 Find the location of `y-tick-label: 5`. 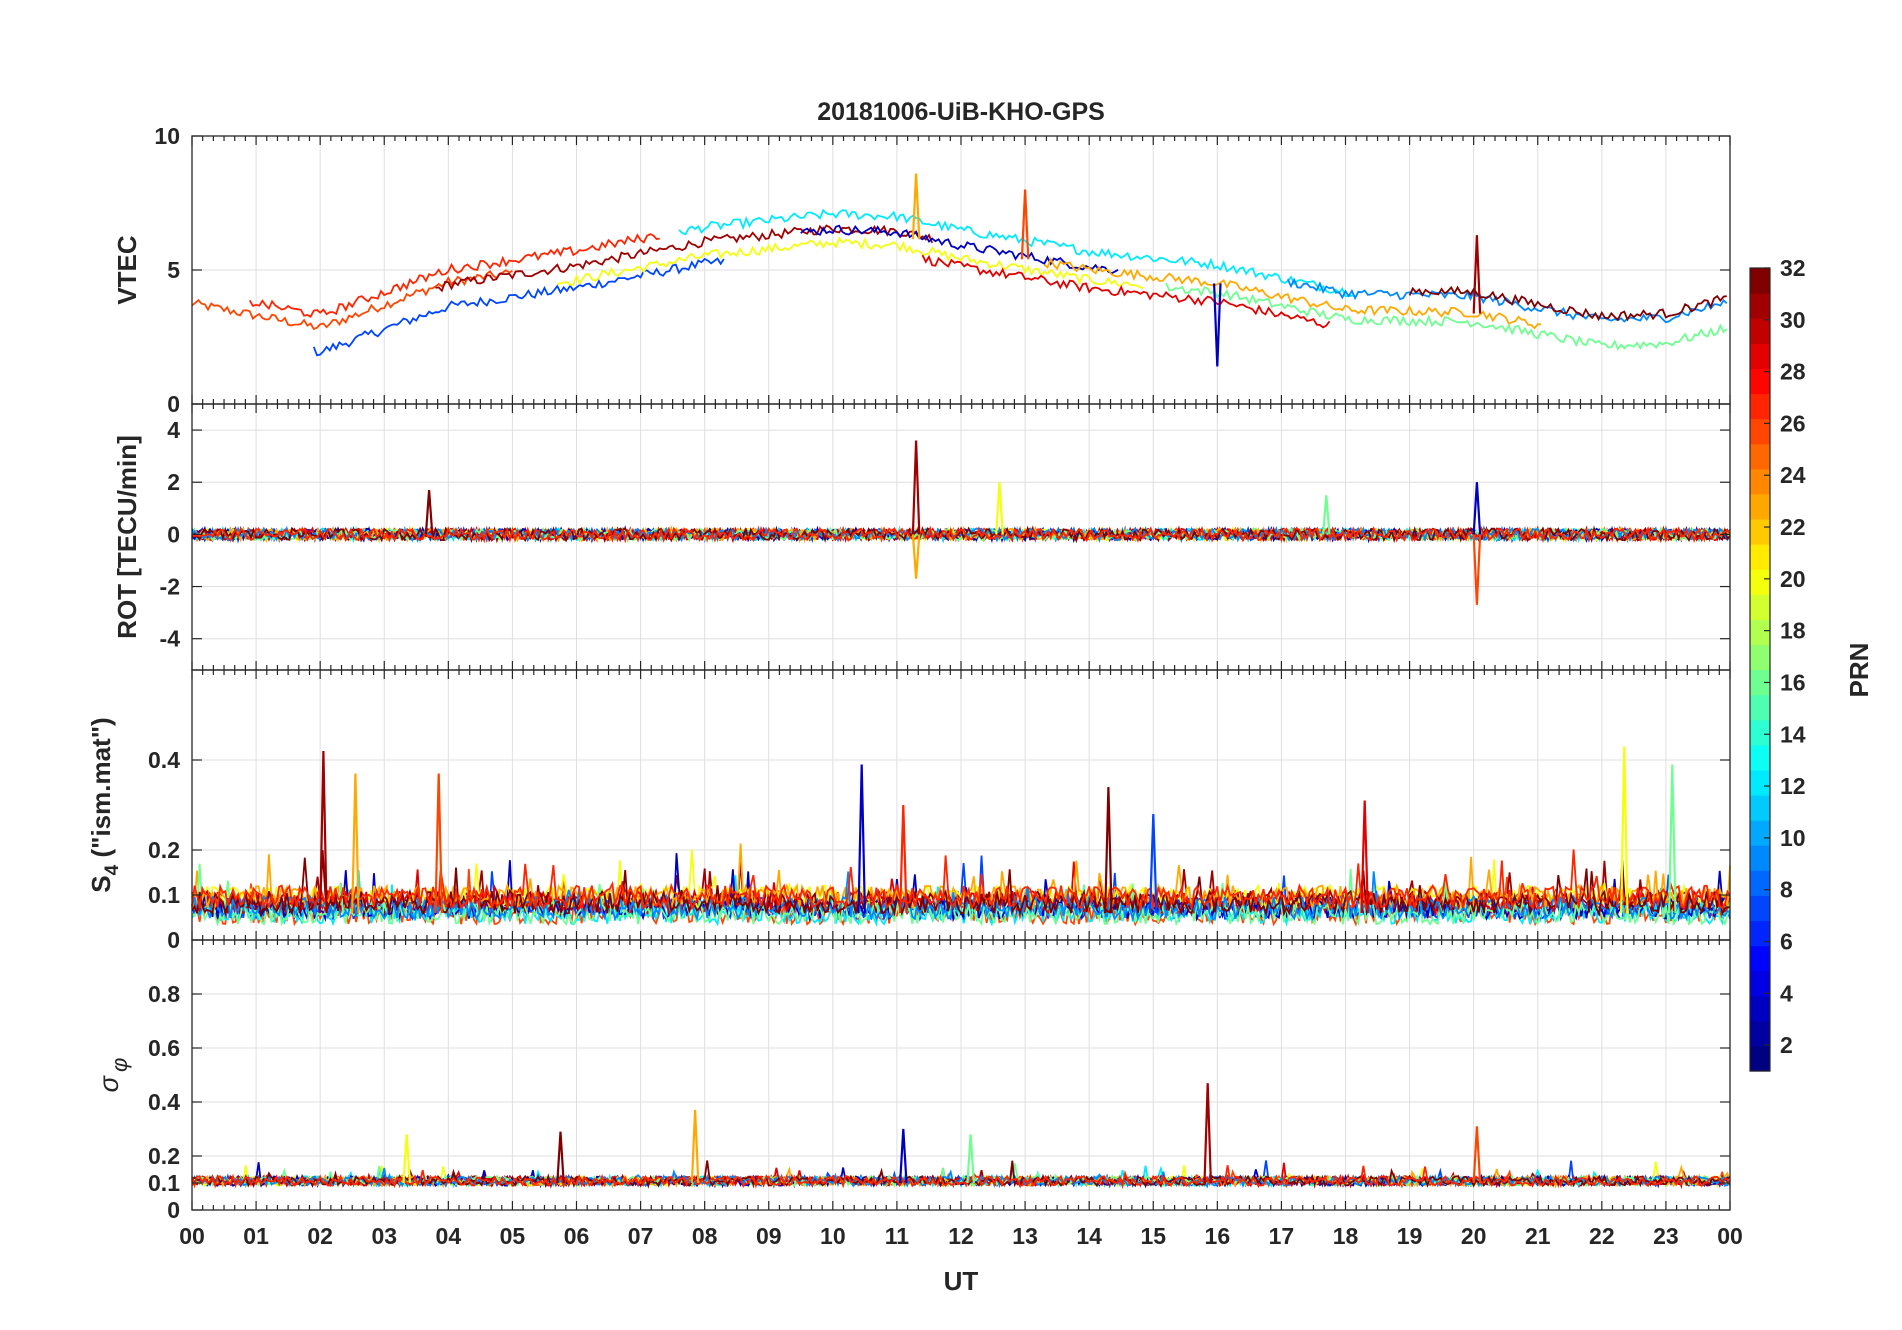

y-tick-label: 5 is located at coordinates (173, 270).